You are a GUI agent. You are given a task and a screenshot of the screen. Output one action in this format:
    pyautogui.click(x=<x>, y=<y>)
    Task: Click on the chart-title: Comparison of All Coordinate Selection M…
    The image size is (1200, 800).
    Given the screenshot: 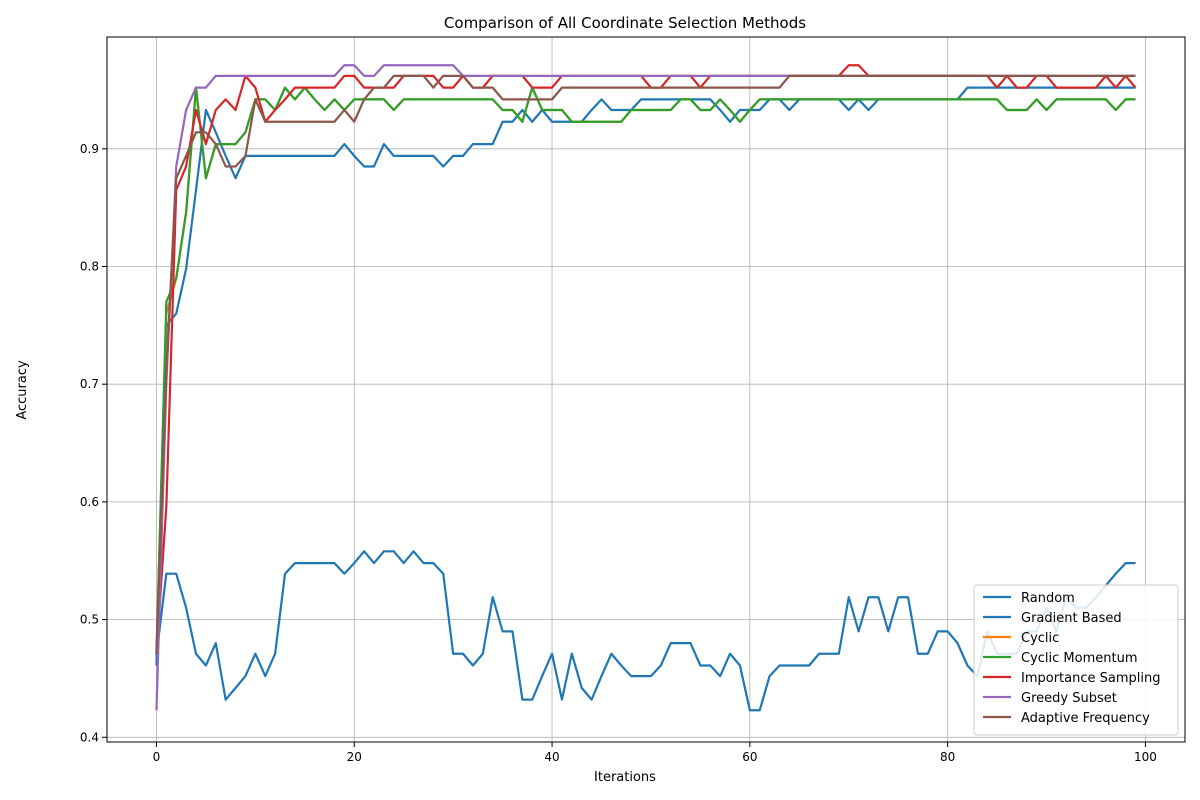 What is the action you would take?
    pyautogui.click(x=625, y=23)
    